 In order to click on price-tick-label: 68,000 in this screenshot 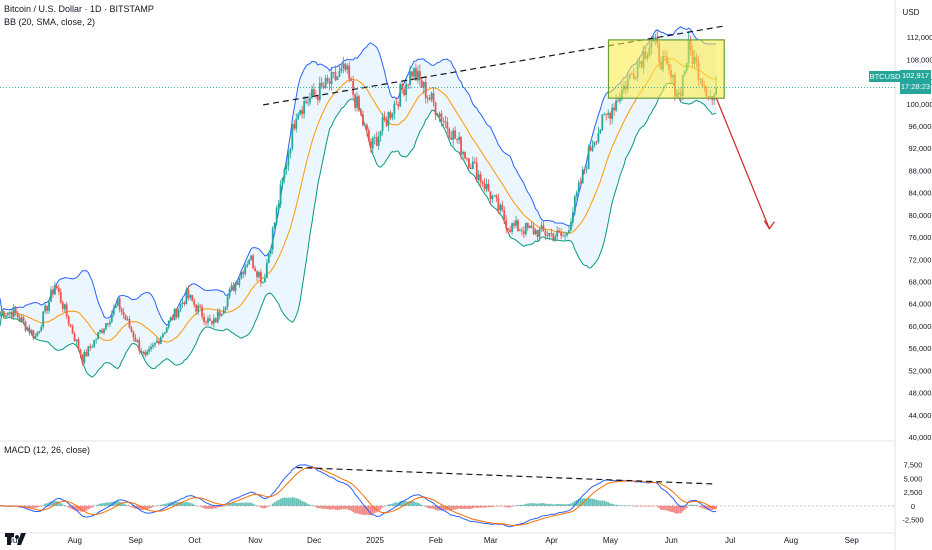, I will do `click(920, 281)`.